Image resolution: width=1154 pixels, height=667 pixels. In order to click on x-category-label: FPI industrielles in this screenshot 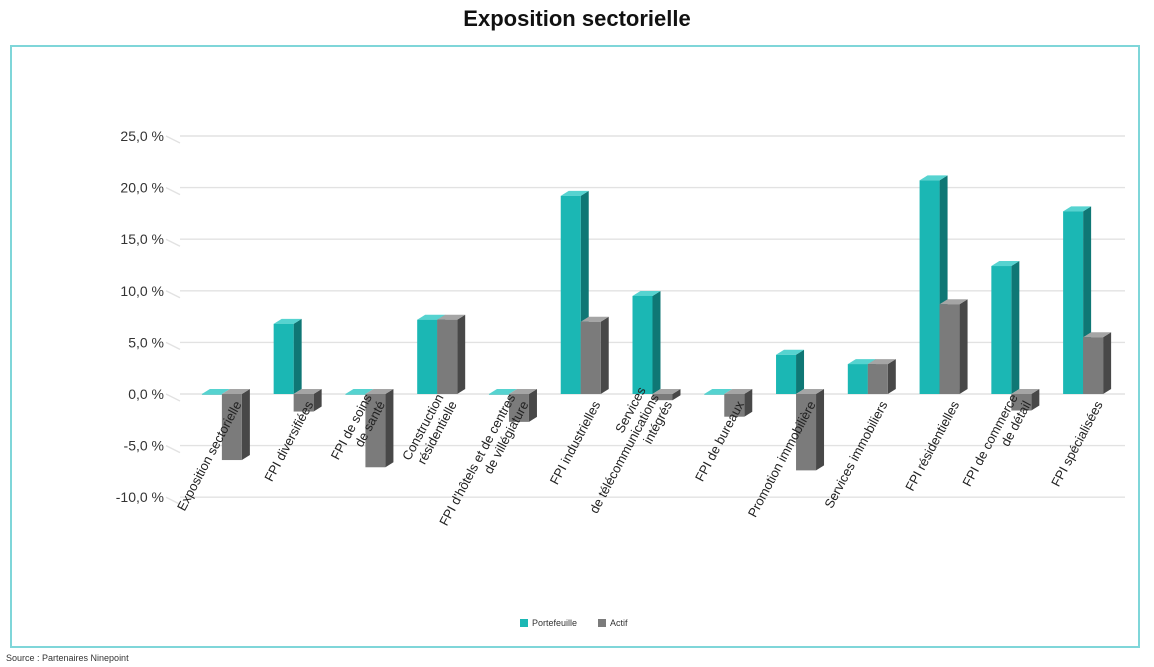, I will do `click(575, 442)`.